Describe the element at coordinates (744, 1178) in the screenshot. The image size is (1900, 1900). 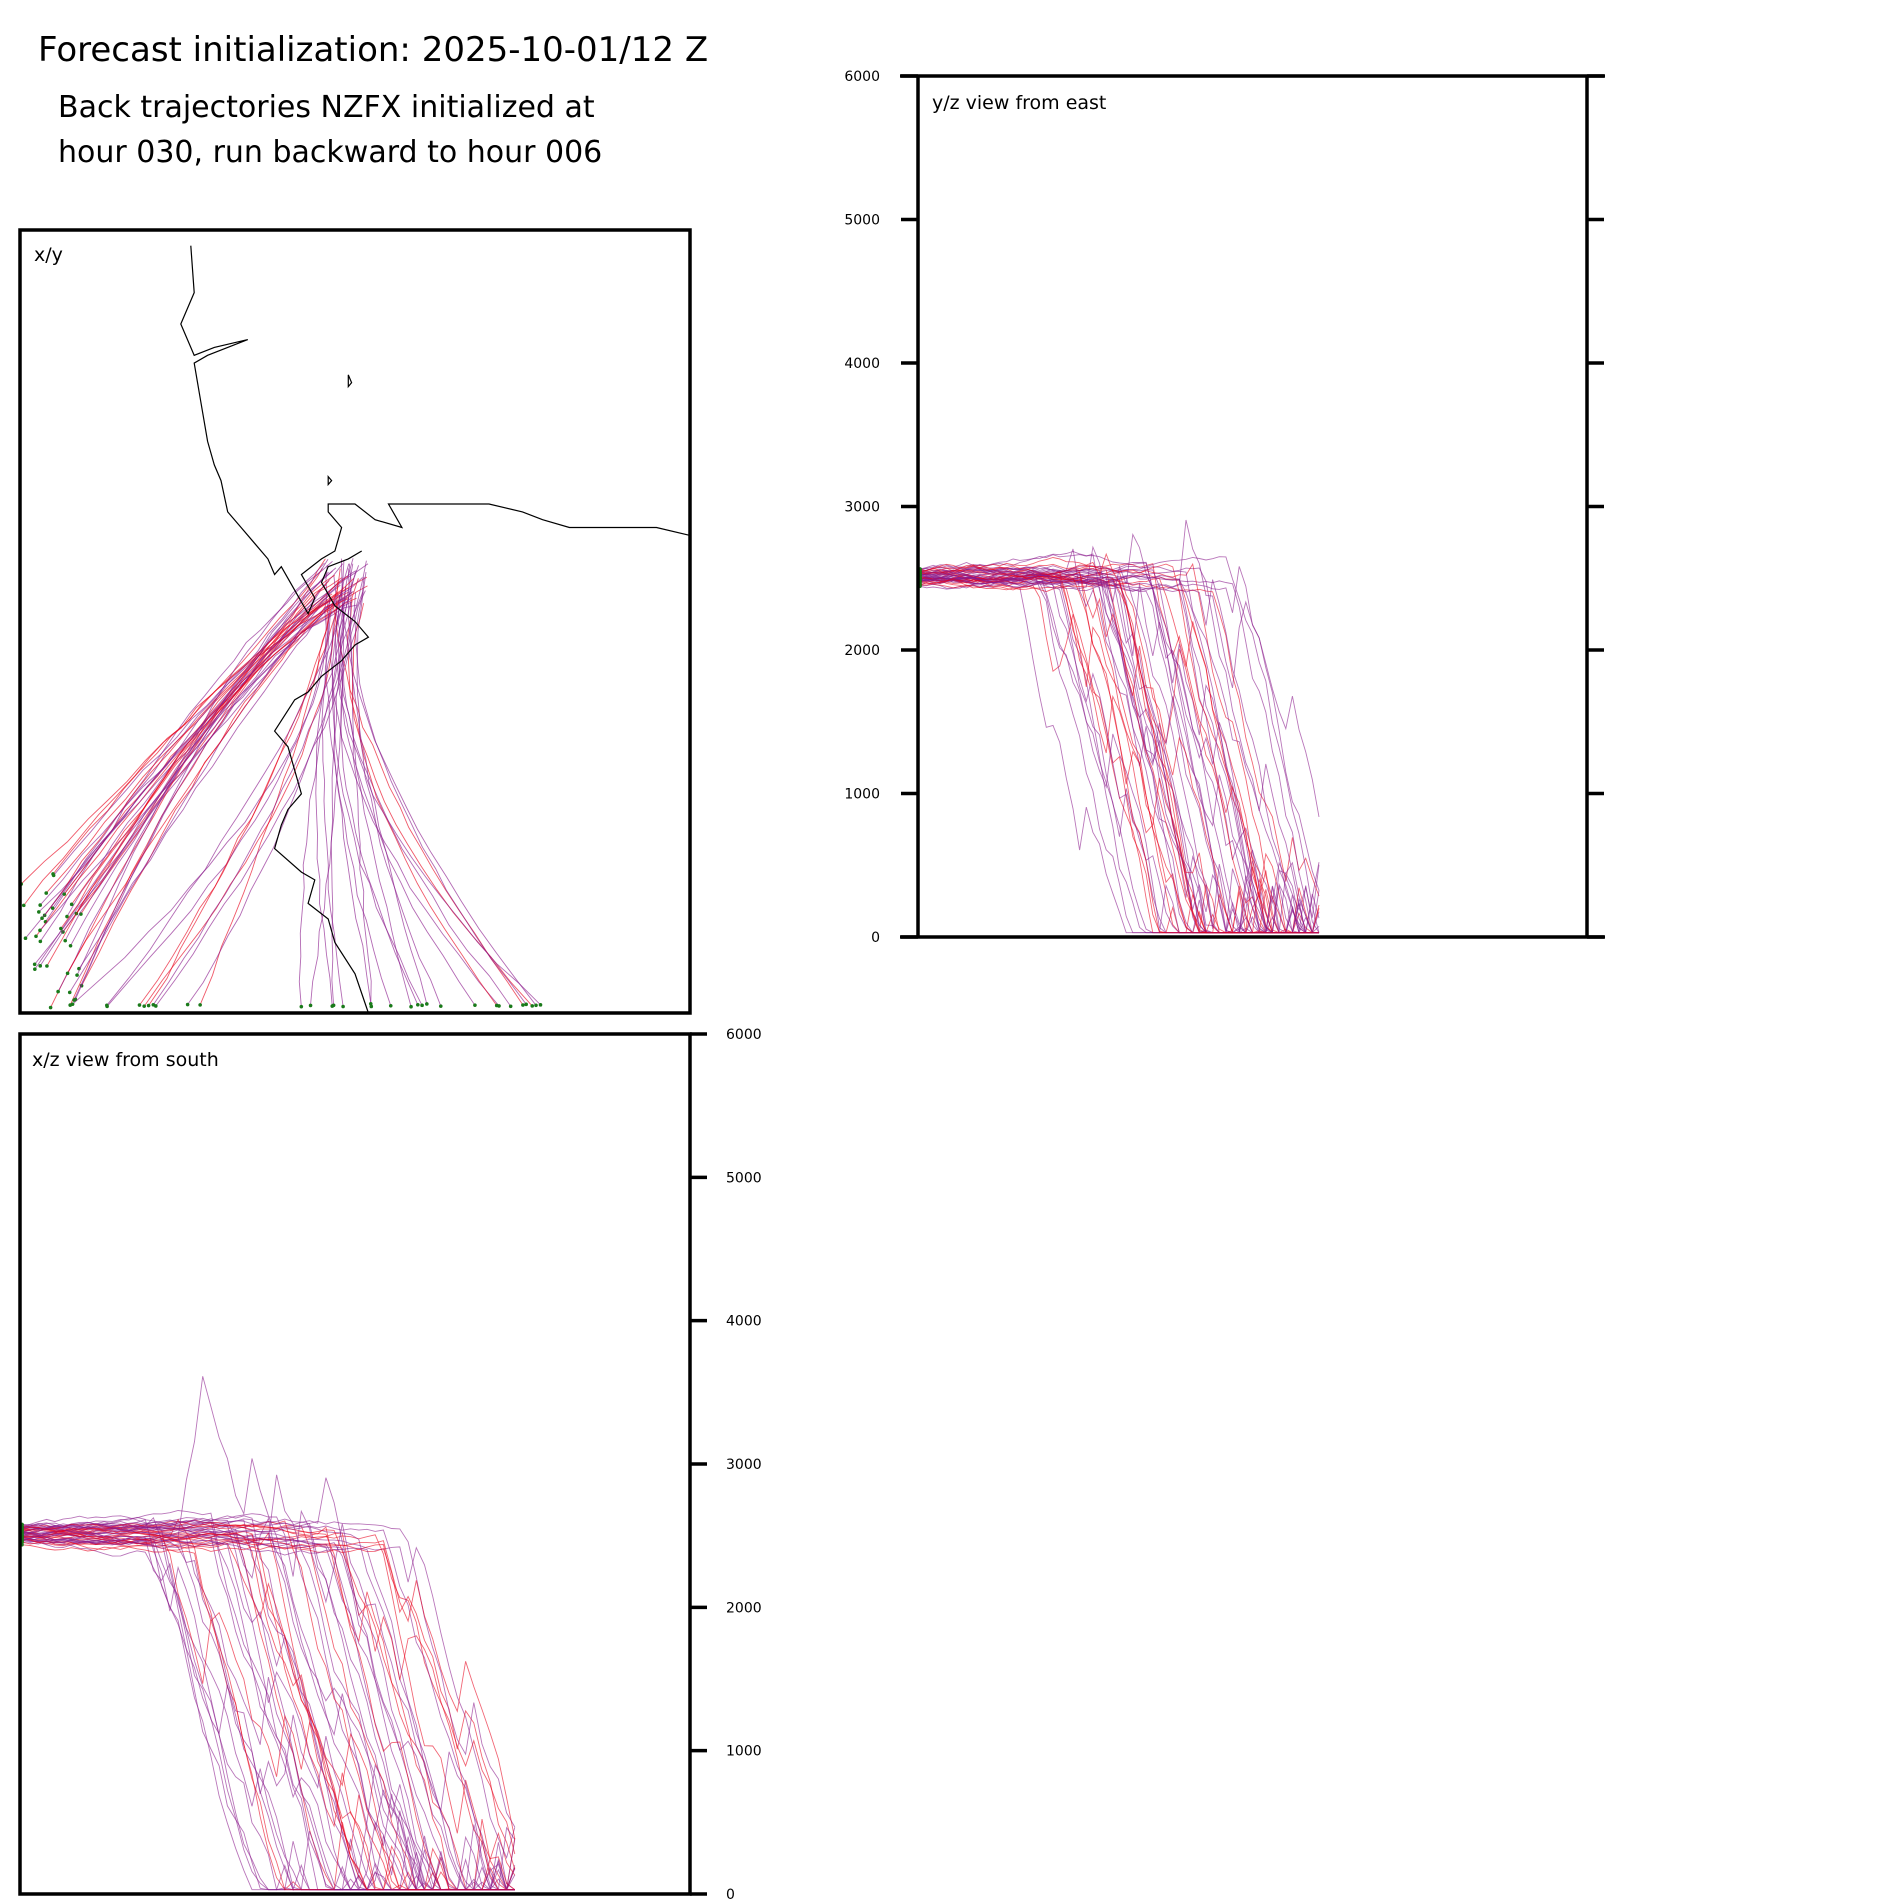
I see `xz-tick-label: 5000` at that location.